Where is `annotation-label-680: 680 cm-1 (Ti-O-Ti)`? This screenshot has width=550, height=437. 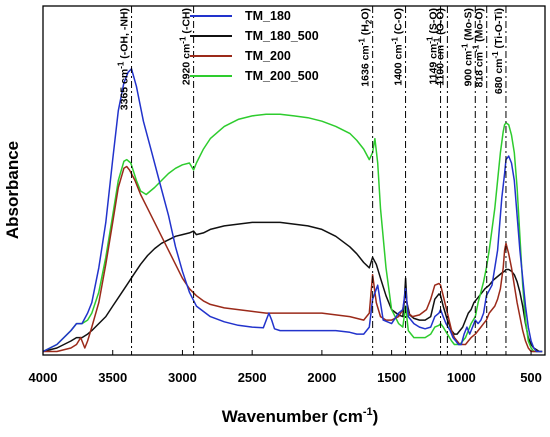 annotation-label-680: 680 cm-1 (Ti-O-Ti) is located at coordinates (498, 51).